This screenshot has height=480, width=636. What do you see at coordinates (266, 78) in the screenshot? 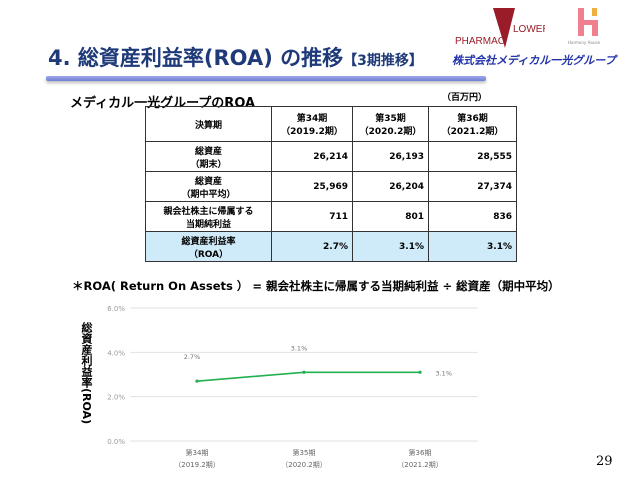
I see `title-underline` at bounding box center [266, 78].